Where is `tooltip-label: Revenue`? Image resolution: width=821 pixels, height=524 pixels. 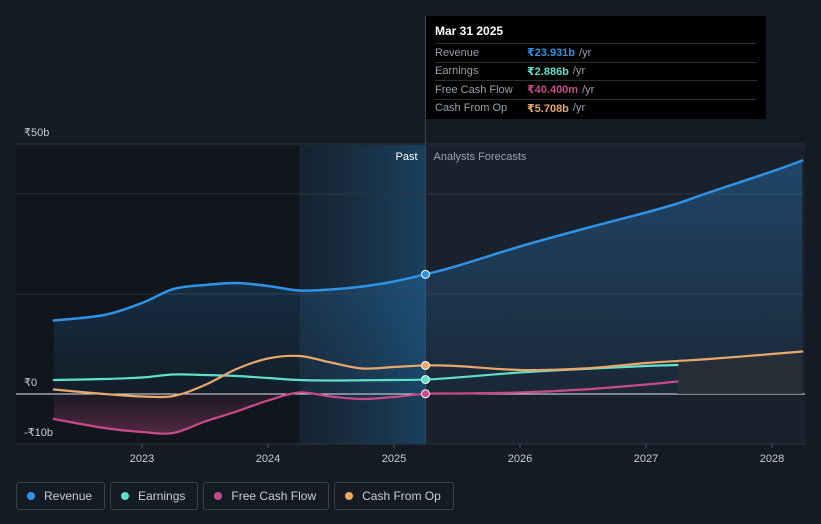 tooltip-label: Revenue is located at coordinates (457, 52).